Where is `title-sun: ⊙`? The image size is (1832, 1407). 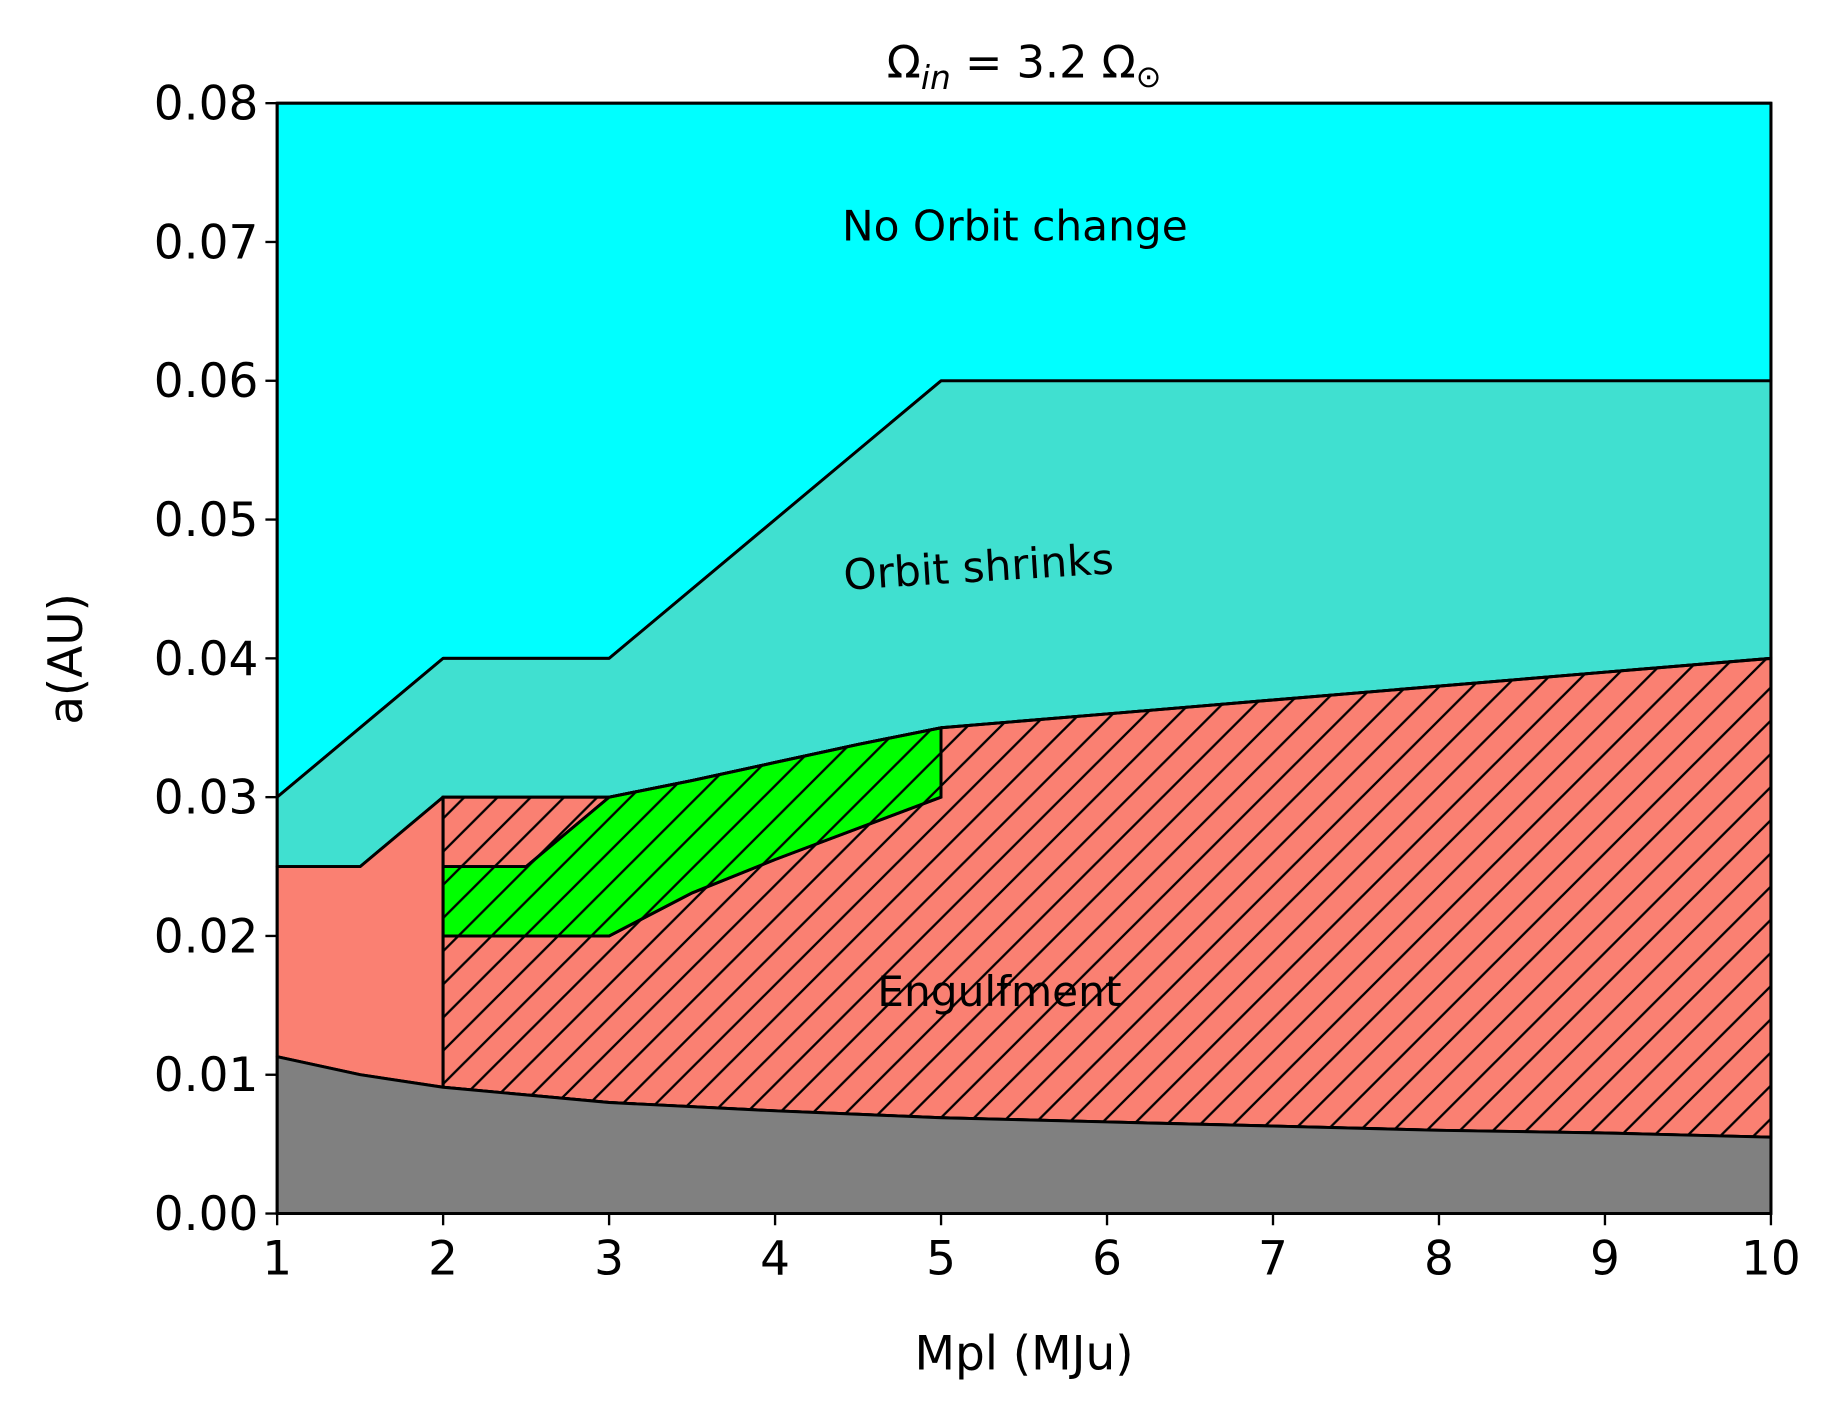 title-sun: ⊙ is located at coordinates (1149, 77).